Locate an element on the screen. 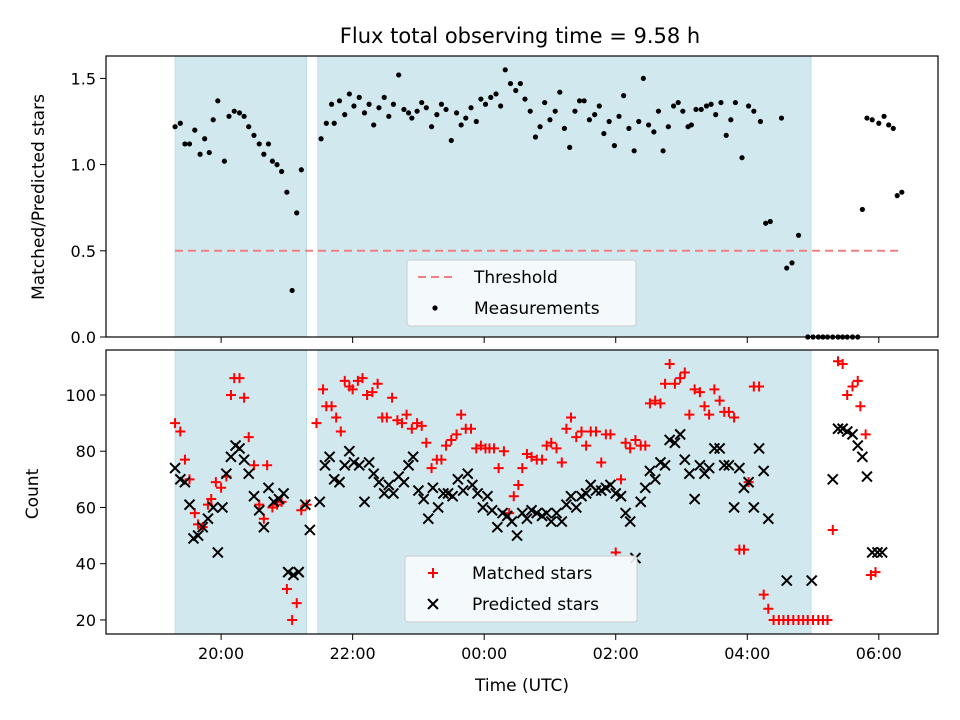 This screenshot has width=960, height=720. y-tick-label: 0.0 is located at coordinates (83, 337).